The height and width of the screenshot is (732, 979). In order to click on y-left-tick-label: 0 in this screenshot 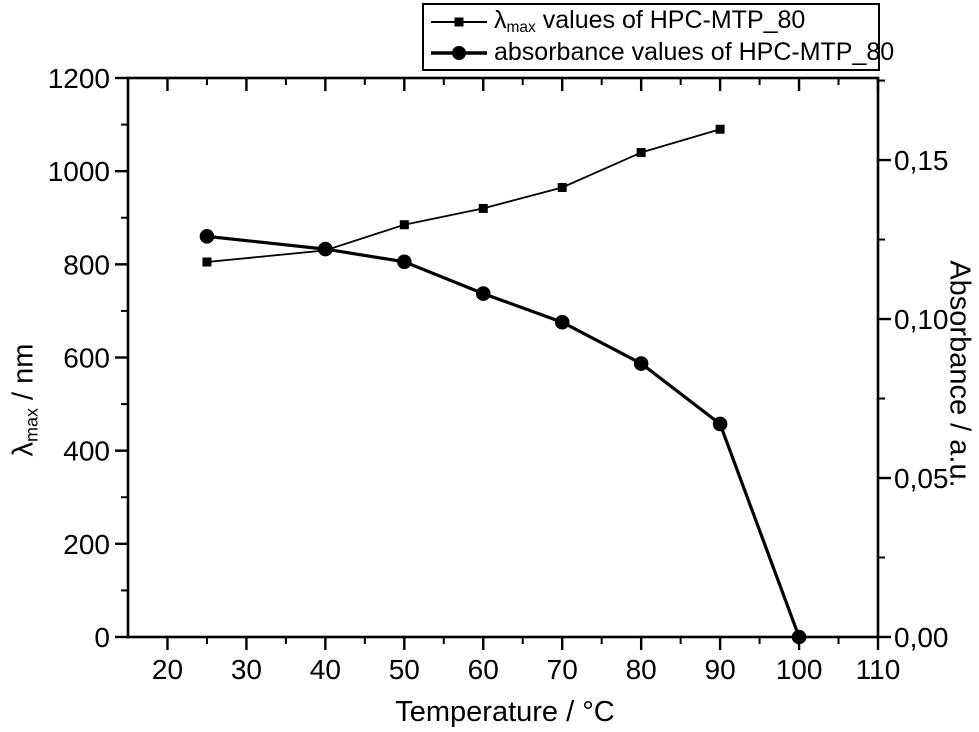, I will do `click(102, 637)`.